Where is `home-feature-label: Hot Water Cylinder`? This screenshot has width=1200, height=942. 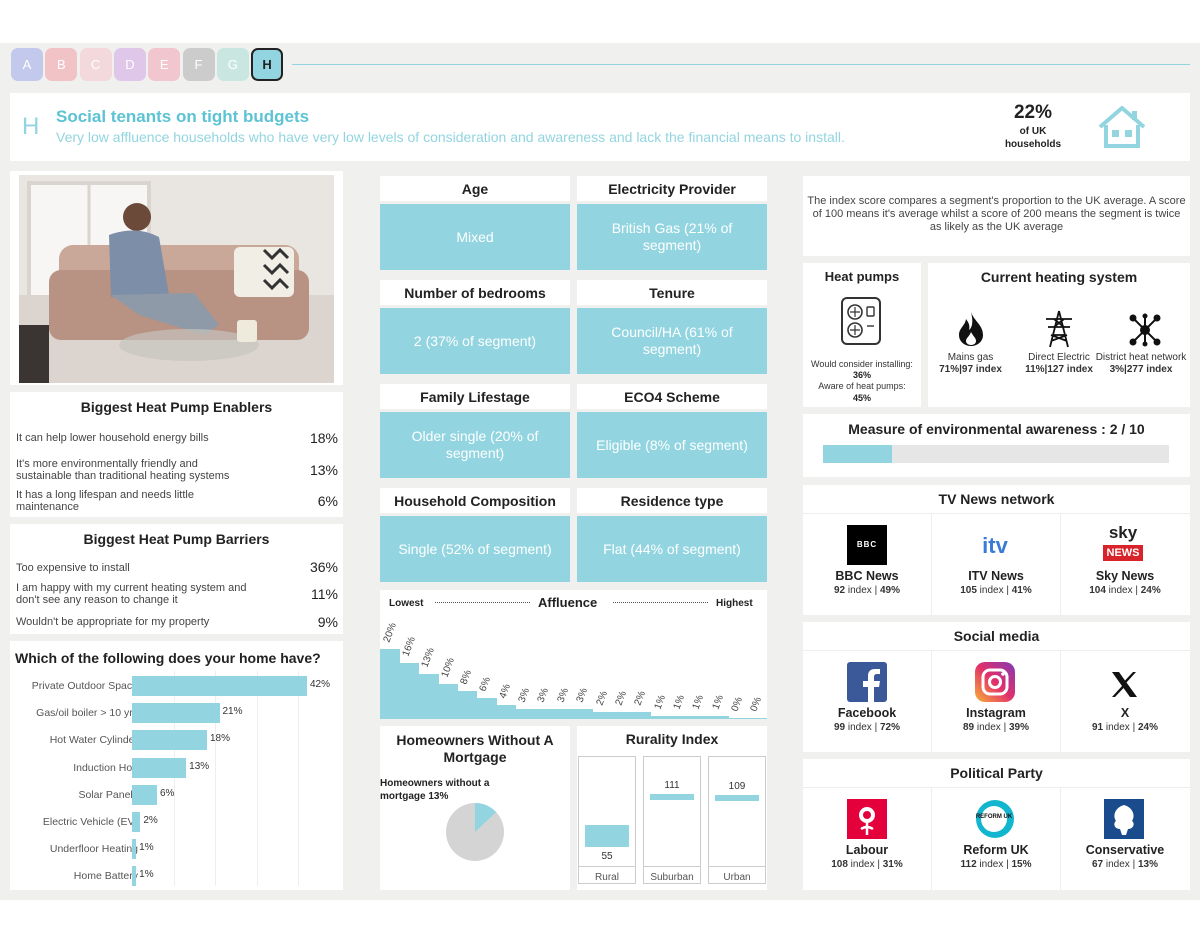 home-feature-label: Hot Water Cylinder is located at coordinates (93, 740).